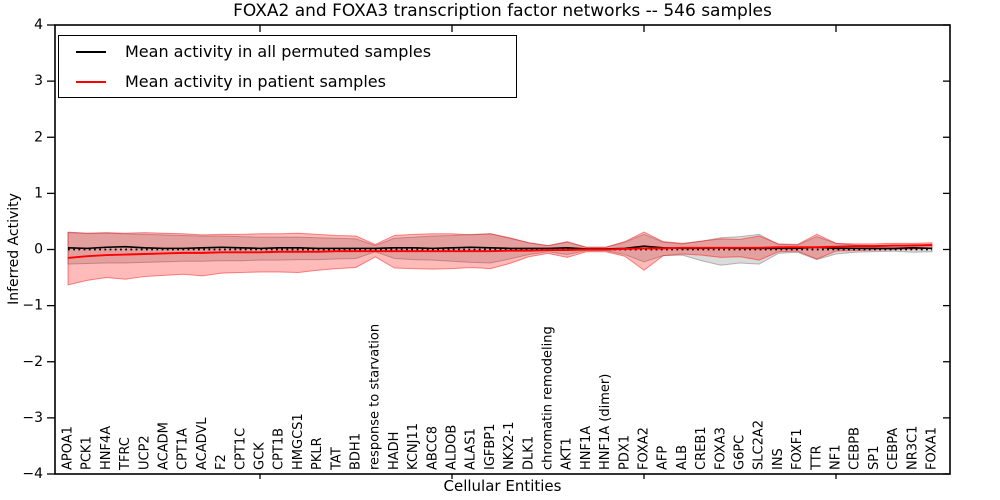 Image resolution: width=1000 pixels, height=500 pixels. I want to click on legend-label-permuted: Mean activity in all permuted samples, so click(278, 51).